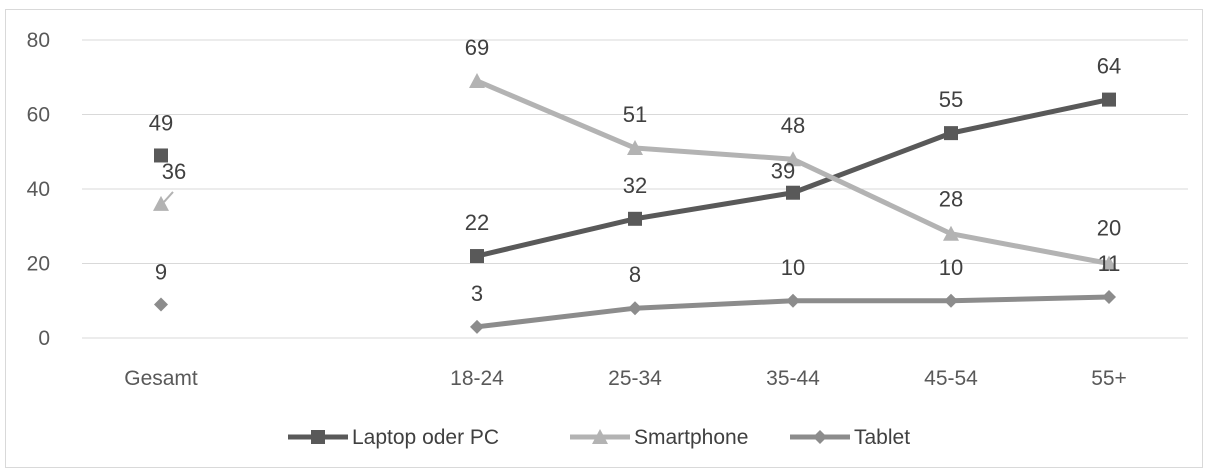 This screenshot has width=1209, height=472. Describe the element at coordinates (174, 171) in the screenshot. I see `data-label: 36` at that location.